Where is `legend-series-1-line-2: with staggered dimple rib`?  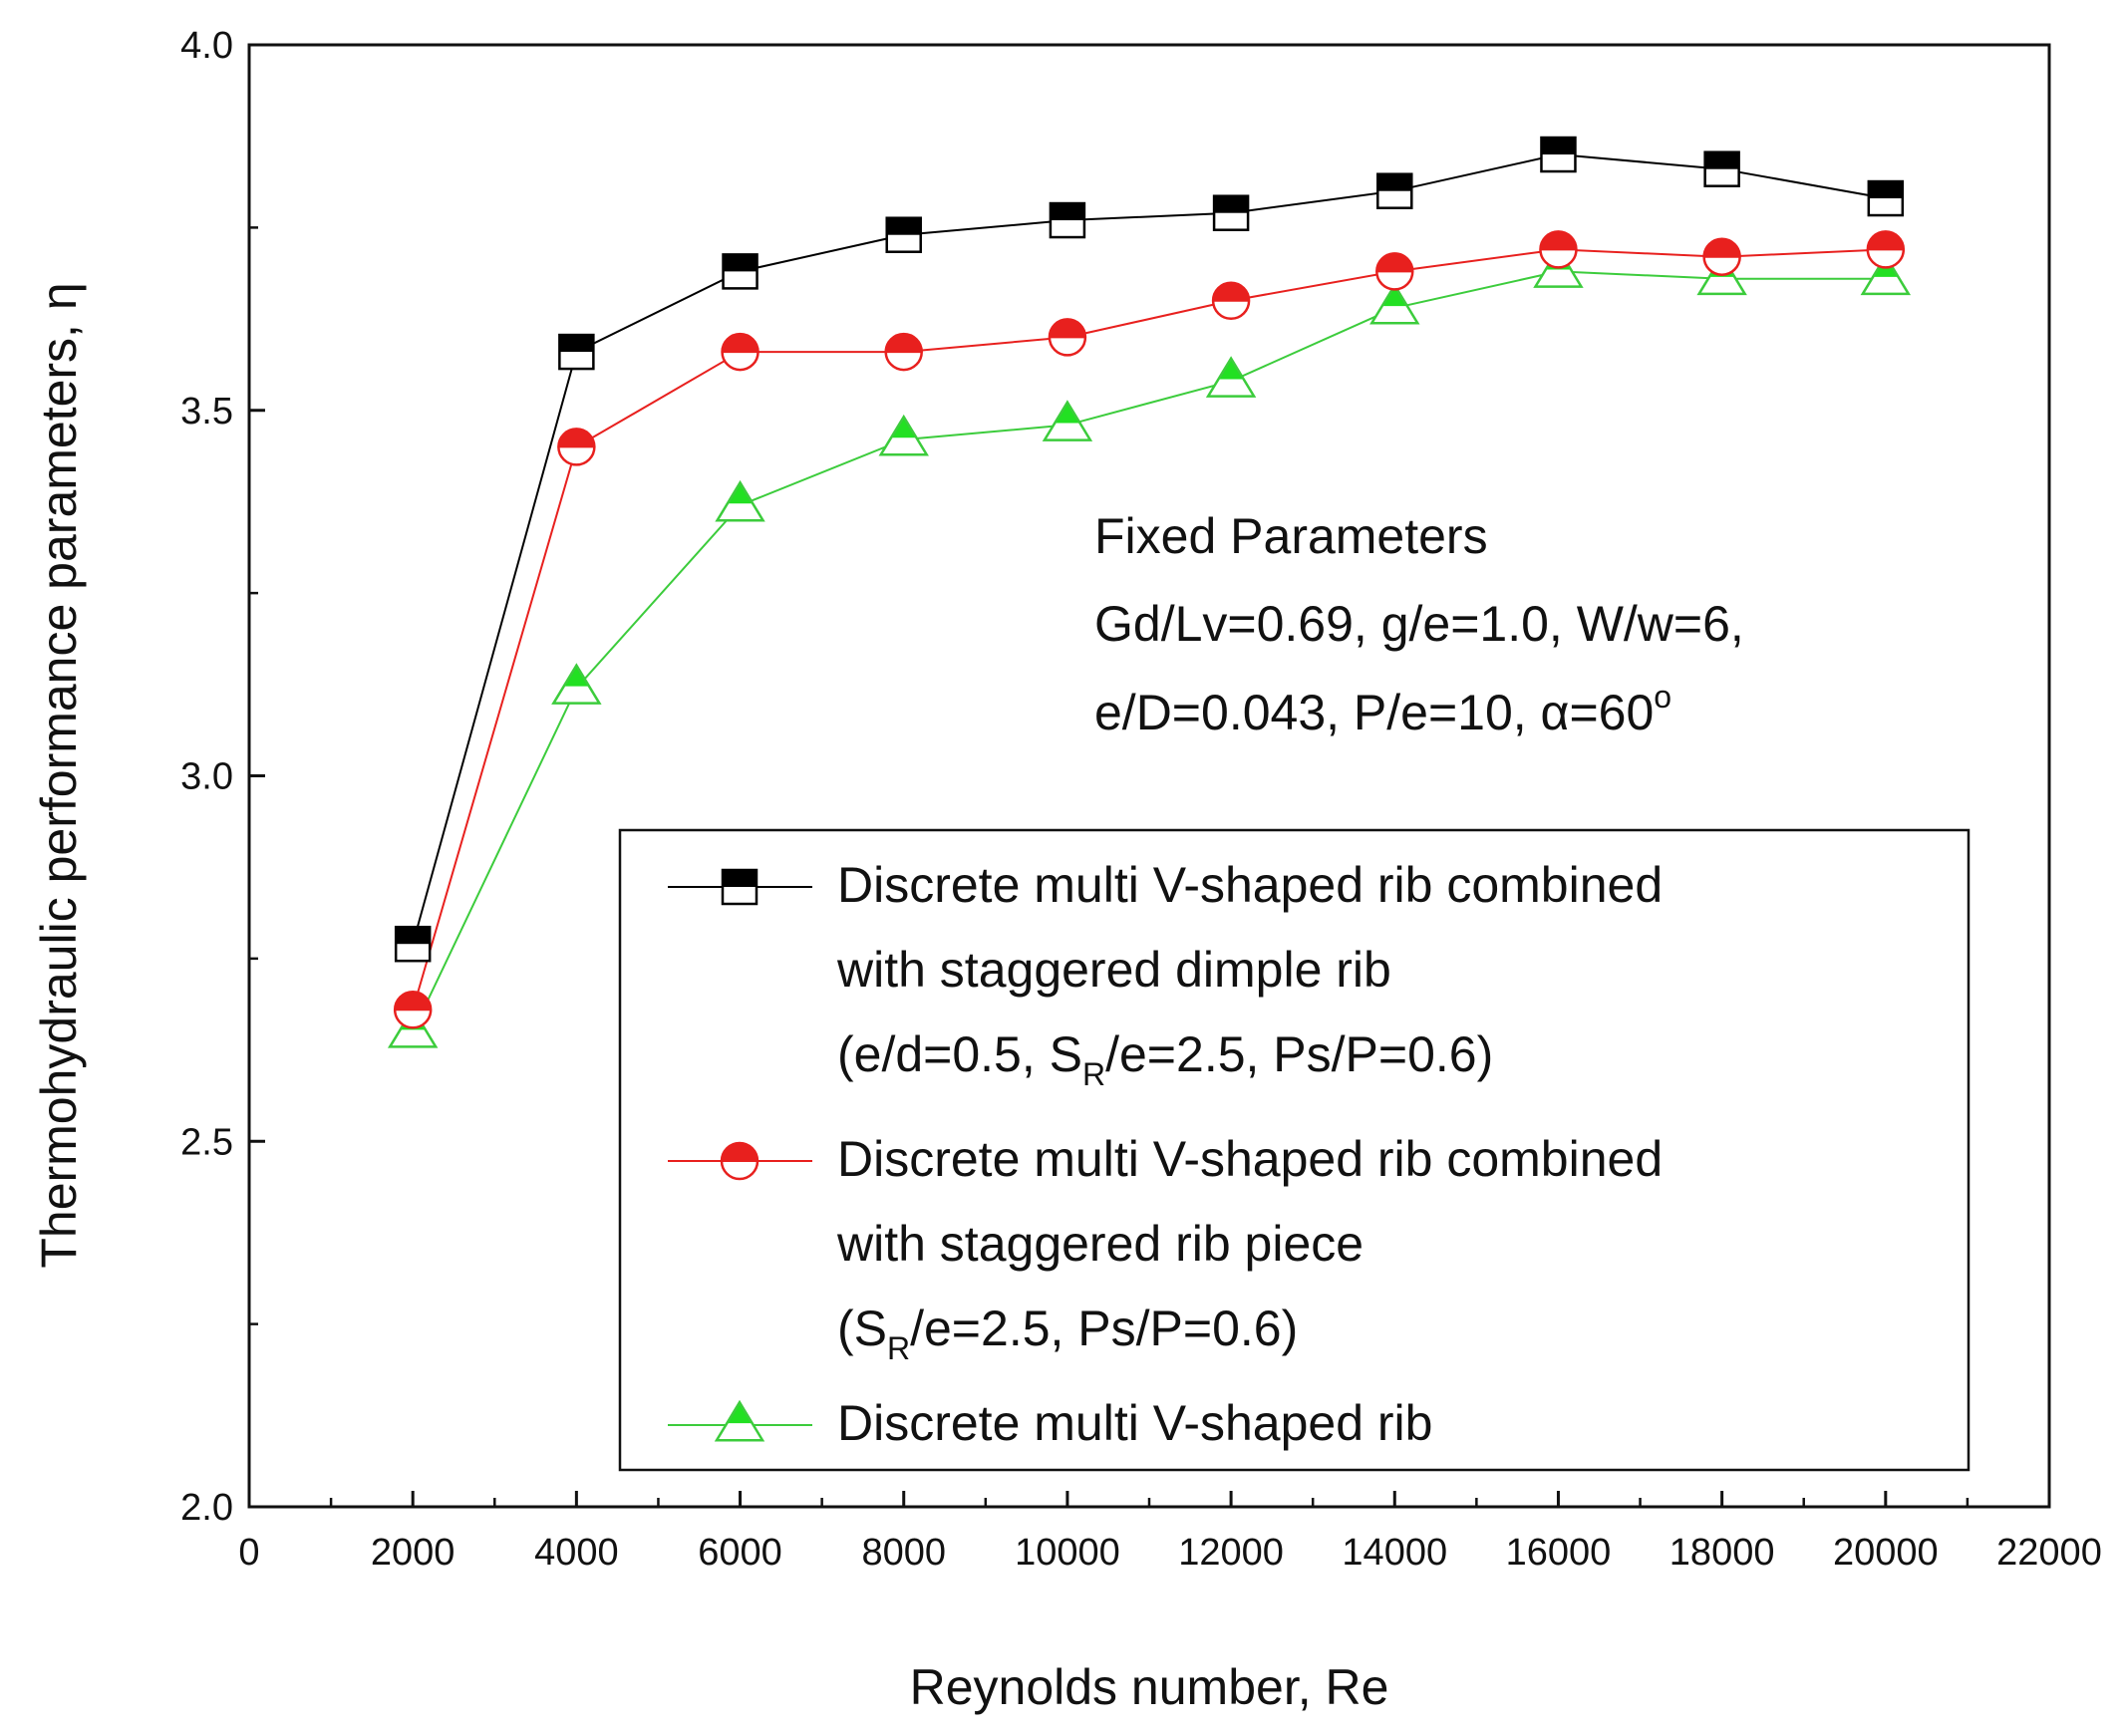
legend-series-1-line-2: with staggered dimple rib is located at coordinates (1113, 970).